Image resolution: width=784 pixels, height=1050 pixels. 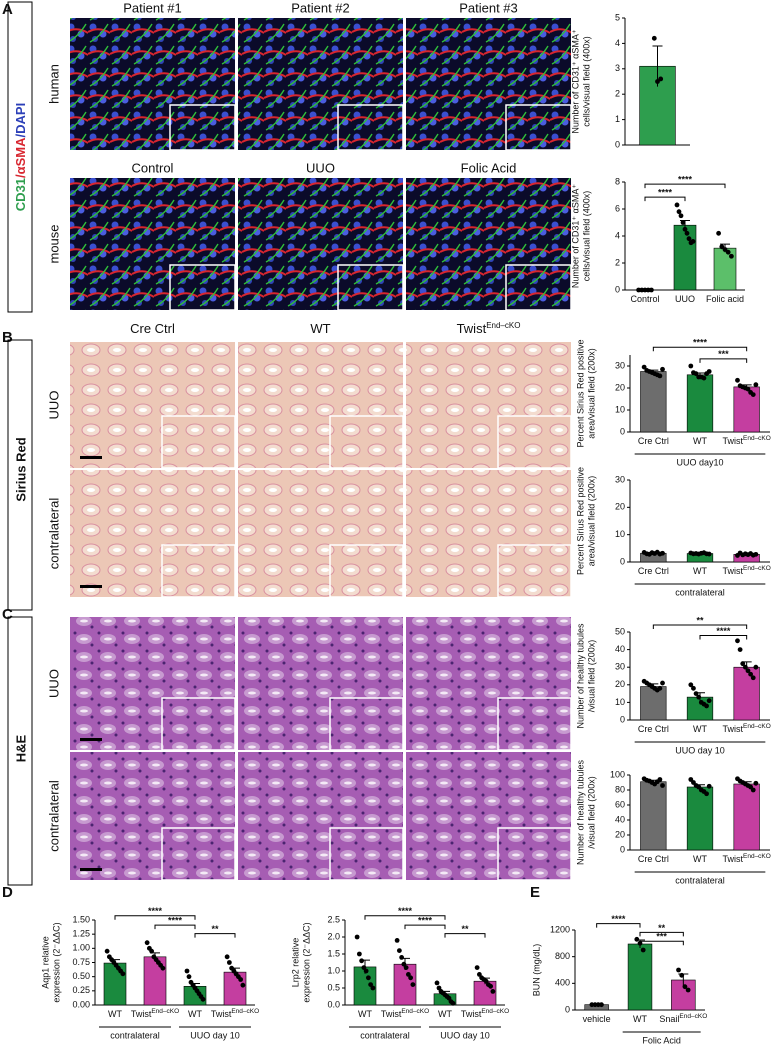 I want to click on column-label-text: Cre Ctrl, so click(x=152, y=328).